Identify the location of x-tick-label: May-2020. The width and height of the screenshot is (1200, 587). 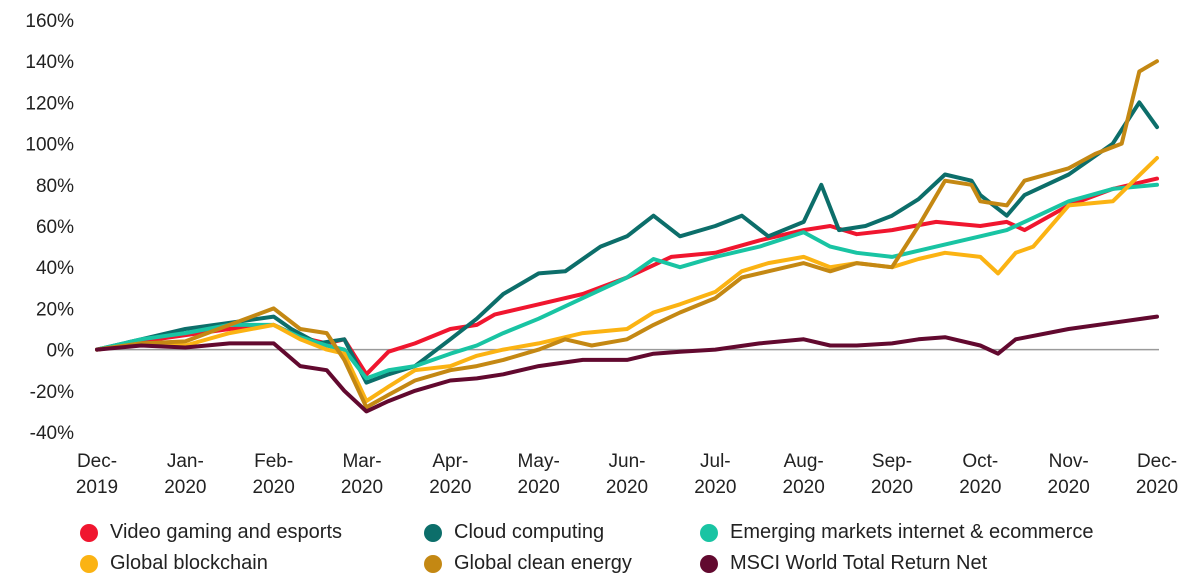
(539, 474).